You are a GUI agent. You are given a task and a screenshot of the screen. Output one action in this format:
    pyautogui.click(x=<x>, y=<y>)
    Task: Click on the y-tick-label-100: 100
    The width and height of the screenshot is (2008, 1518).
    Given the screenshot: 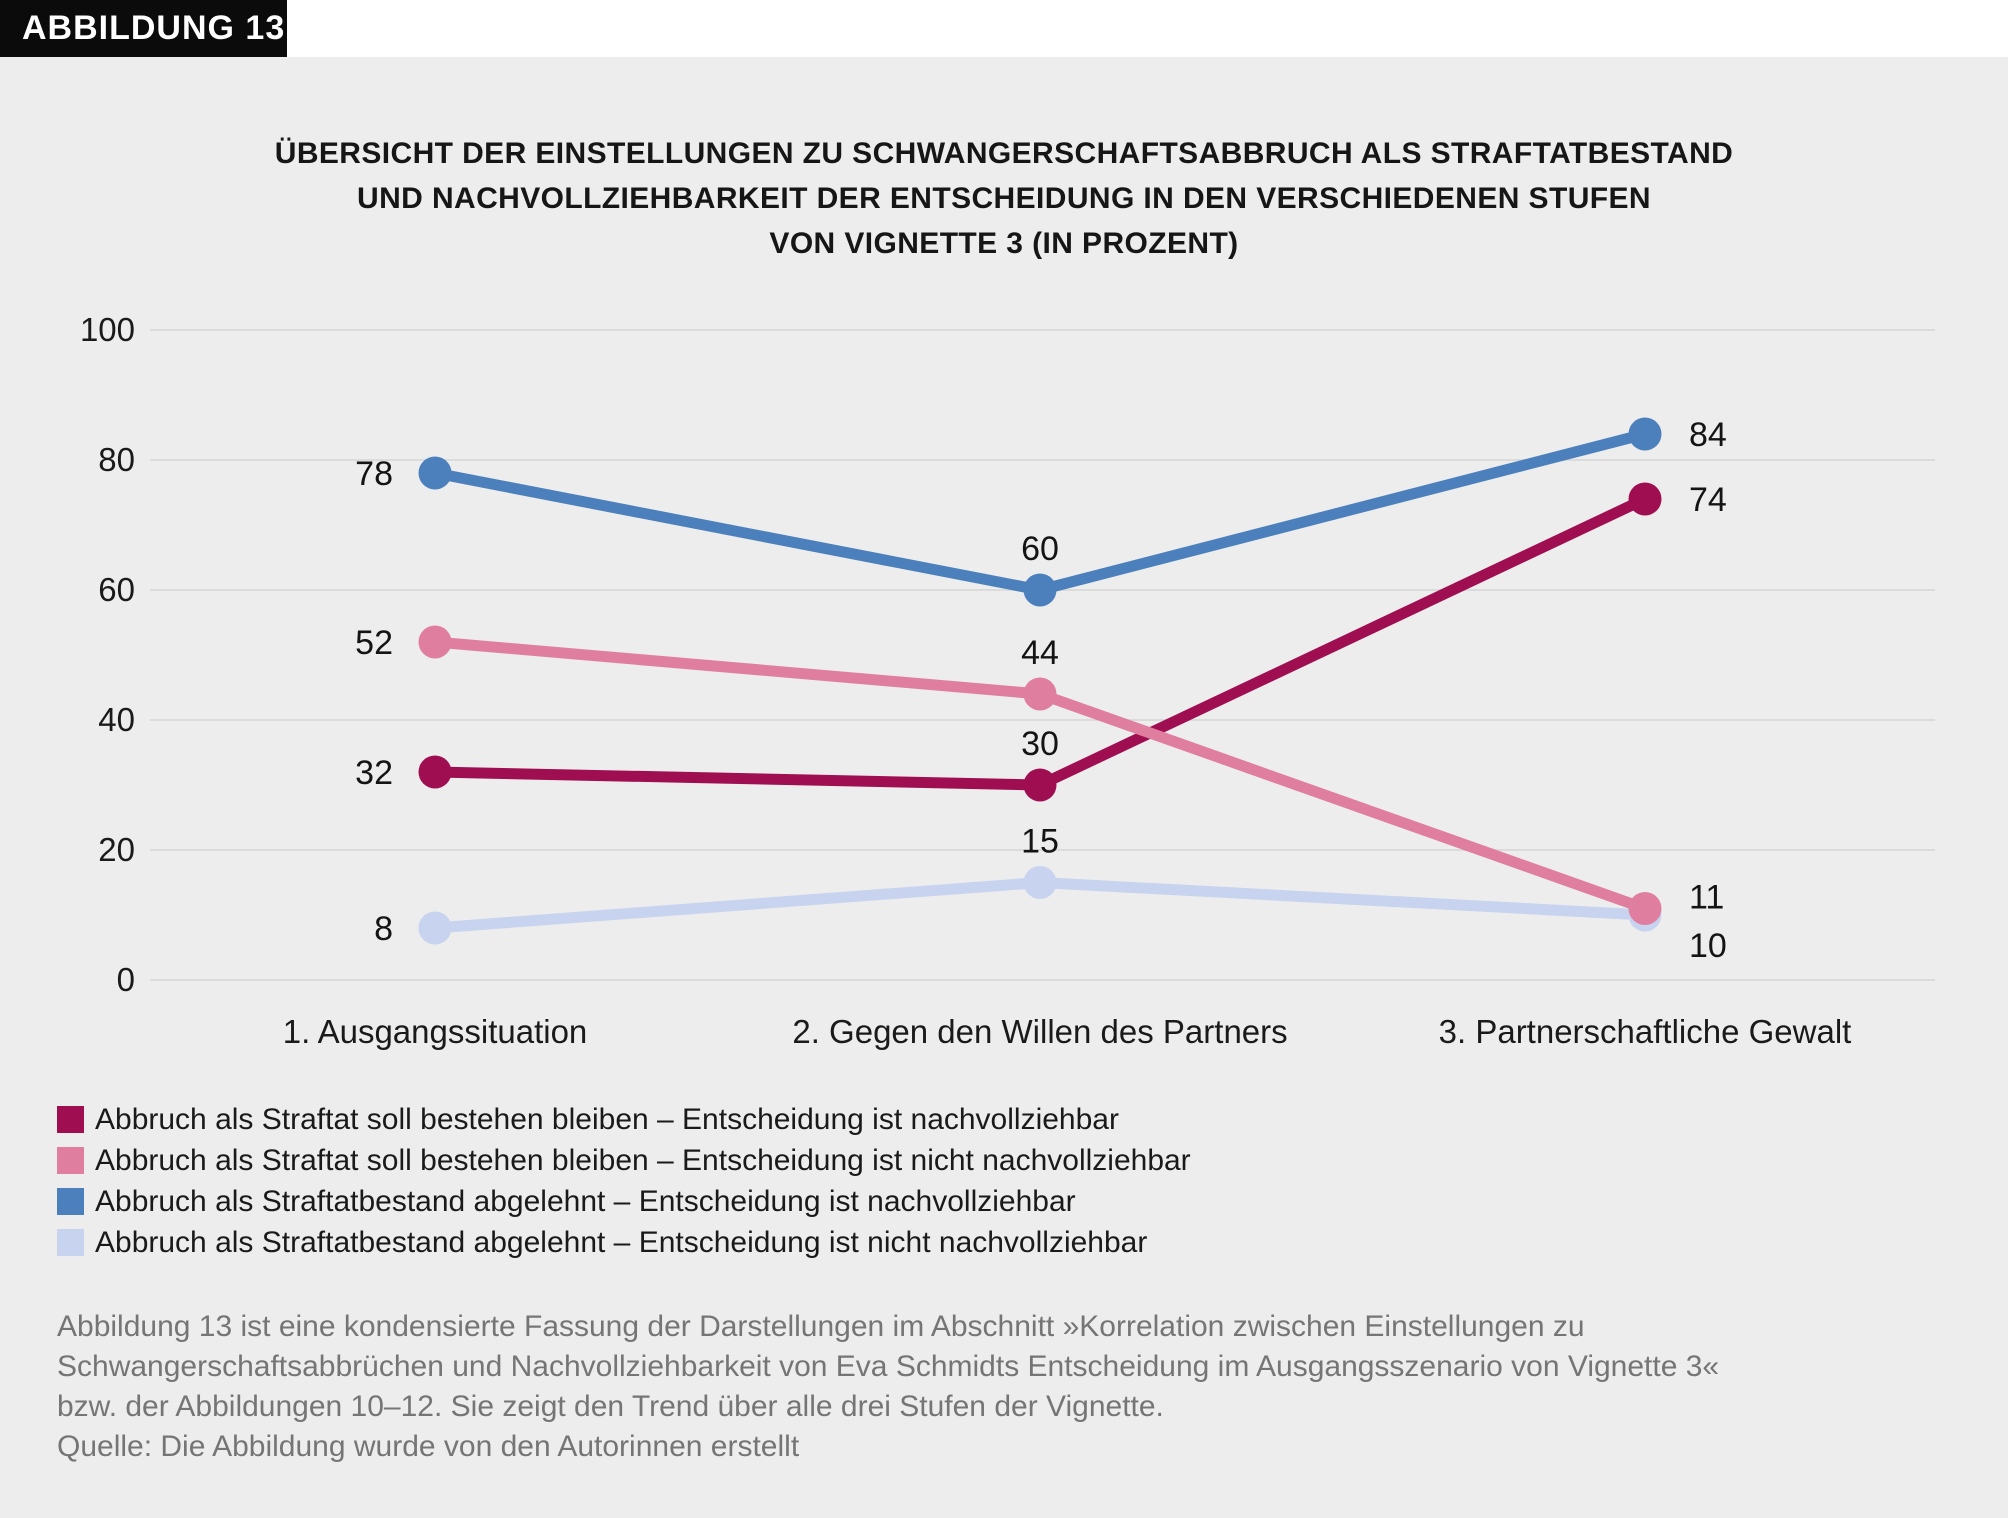 What is the action you would take?
    pyautogui.click(x=107, y=329)
    